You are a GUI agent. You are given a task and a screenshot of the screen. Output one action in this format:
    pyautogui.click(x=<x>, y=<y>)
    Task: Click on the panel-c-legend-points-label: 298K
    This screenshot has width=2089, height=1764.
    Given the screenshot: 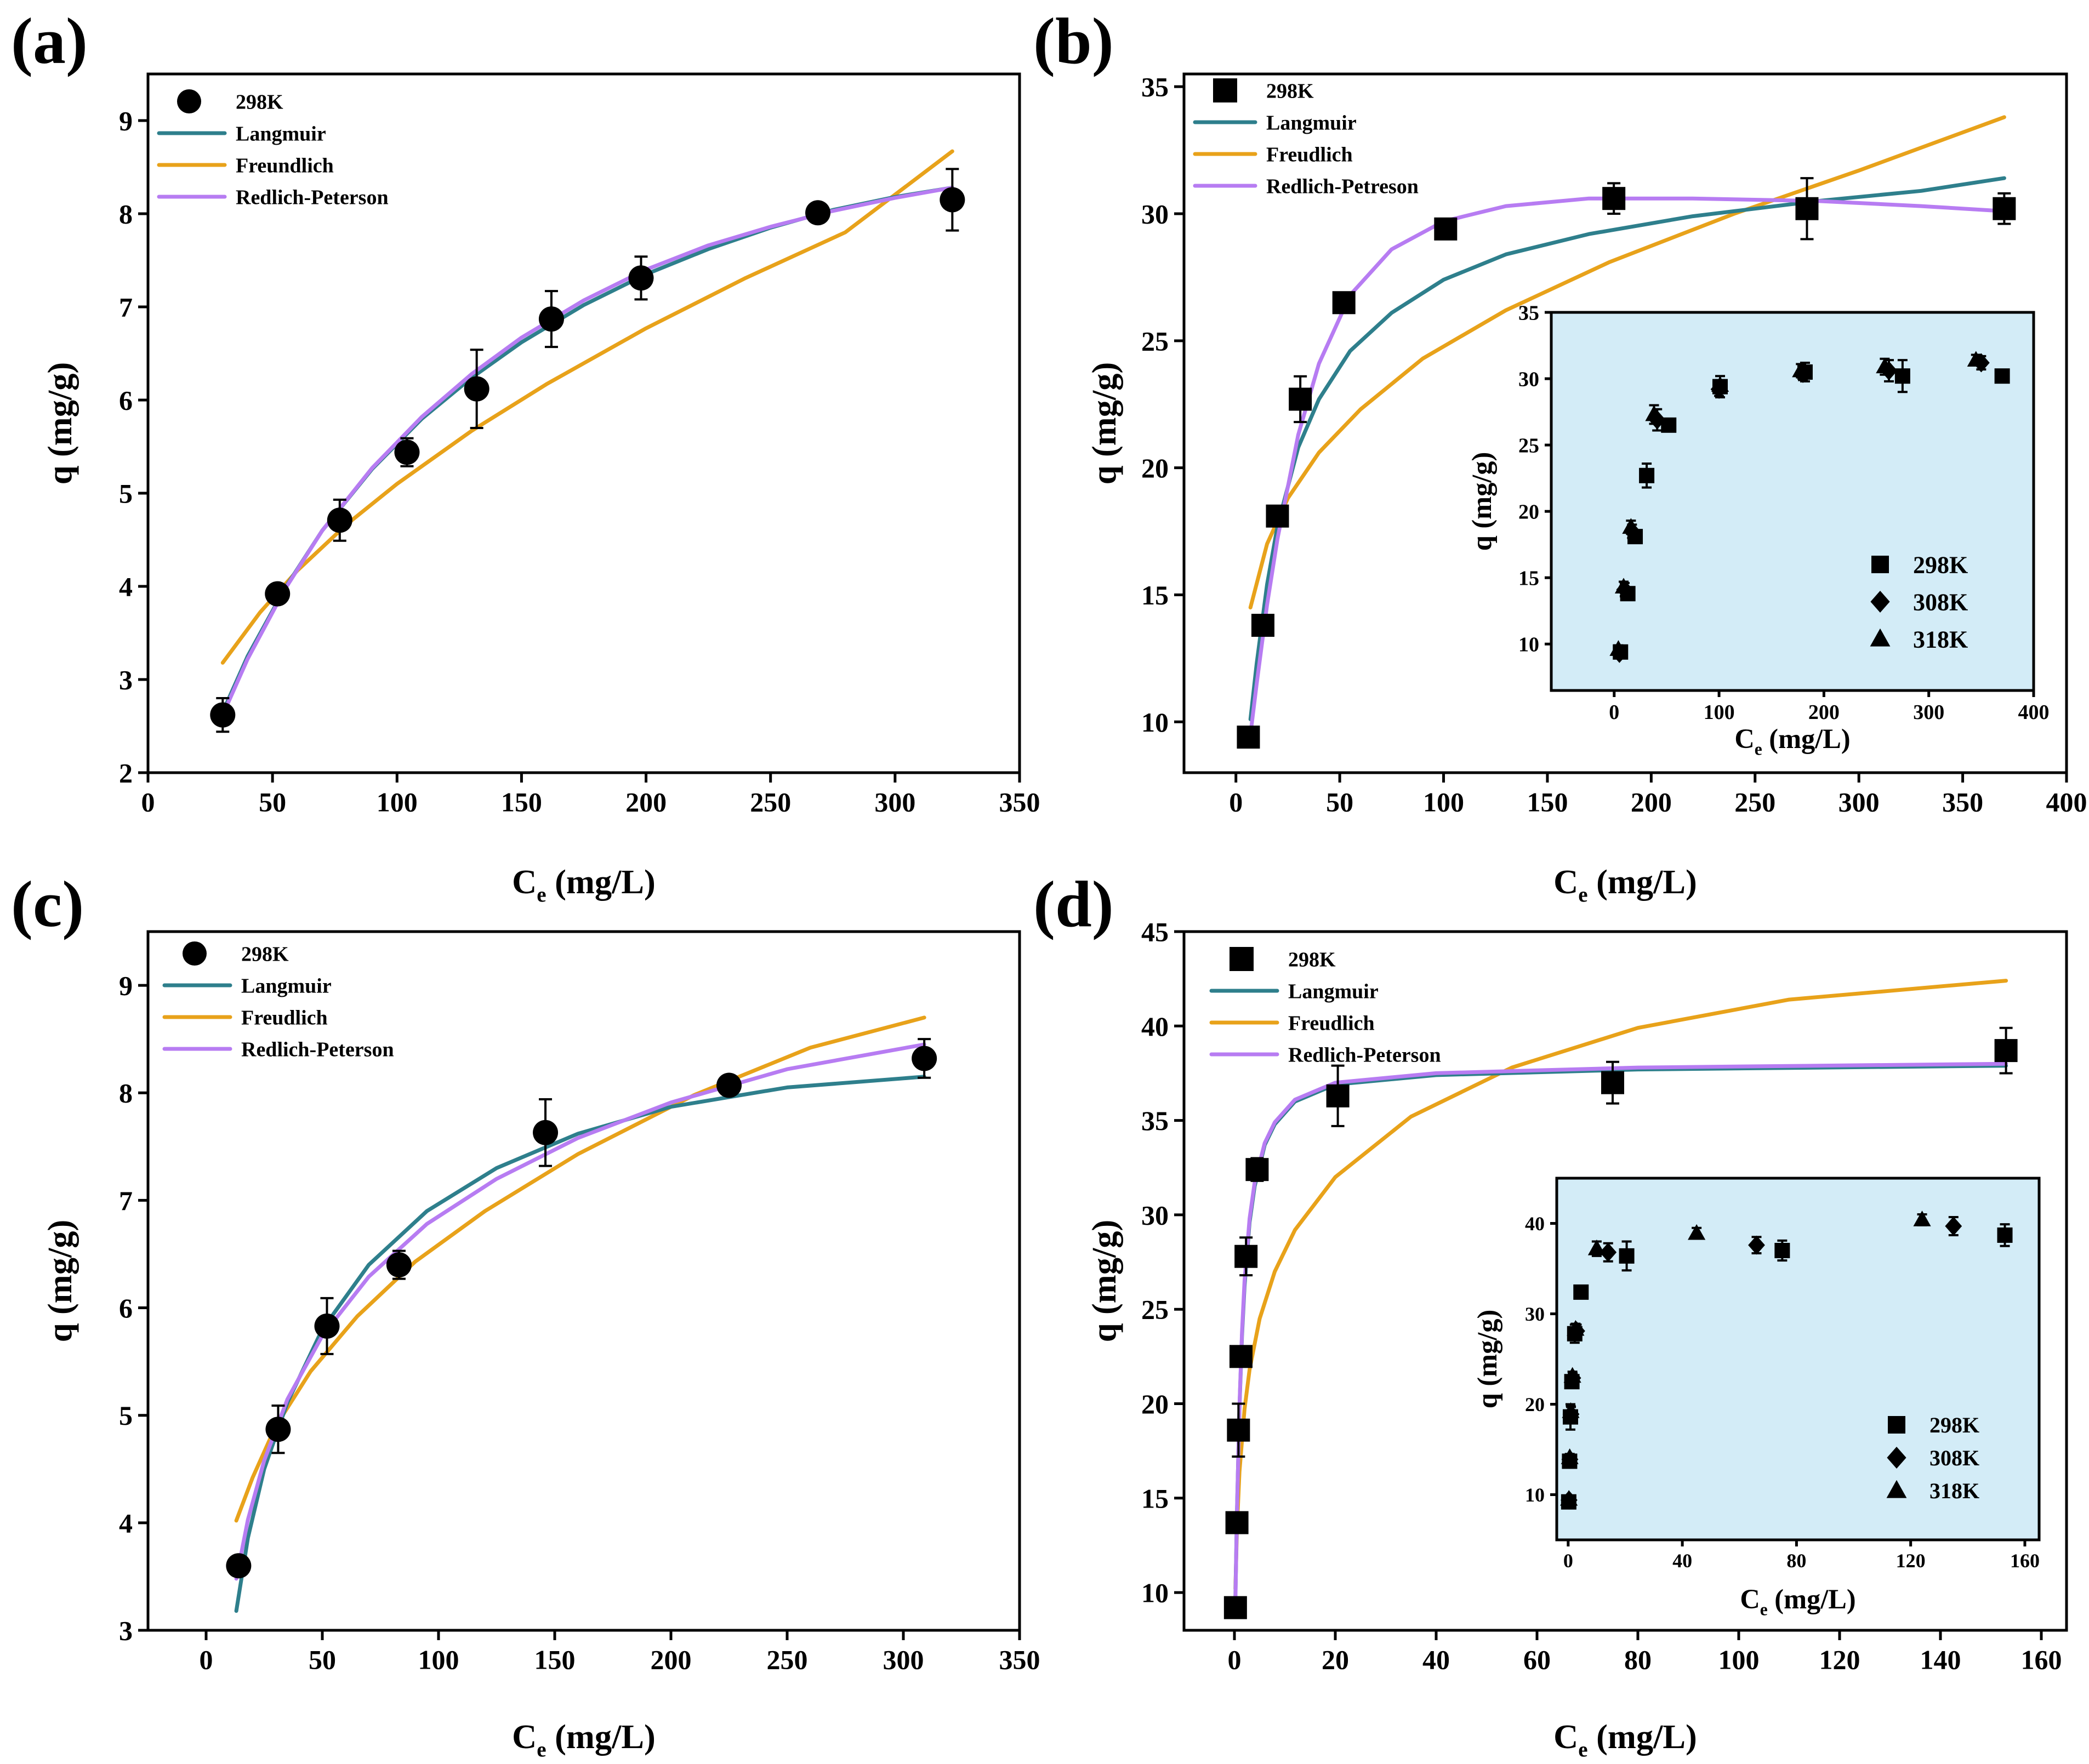 What is the action you would take?
    pyautogui.click(x=265, y=955)
    